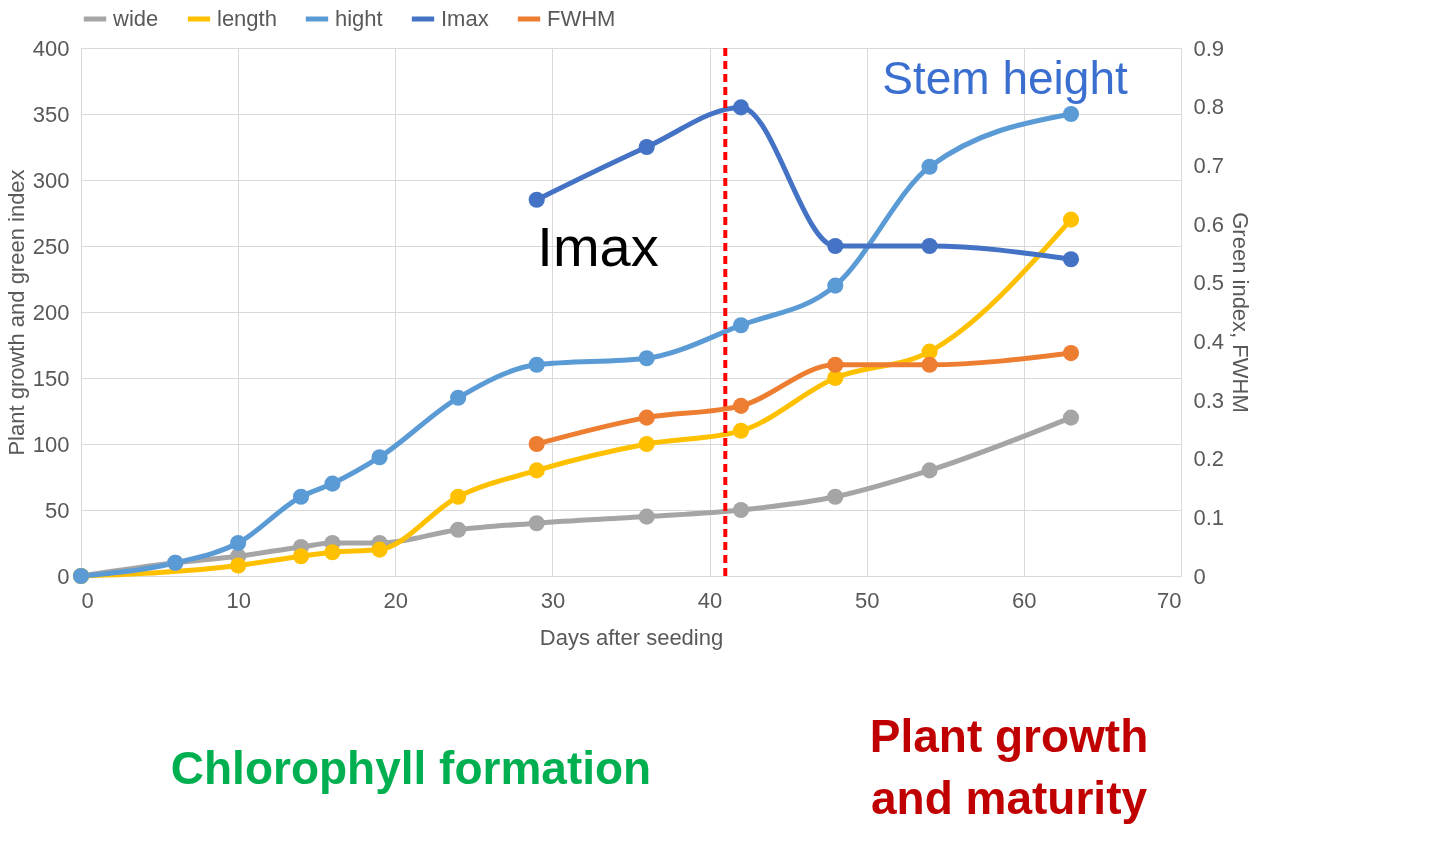 Image resolution: width=1440 pixels, height=864 pixels. I want to click on y2-tick-label: 0.8, so click(1209, 107).